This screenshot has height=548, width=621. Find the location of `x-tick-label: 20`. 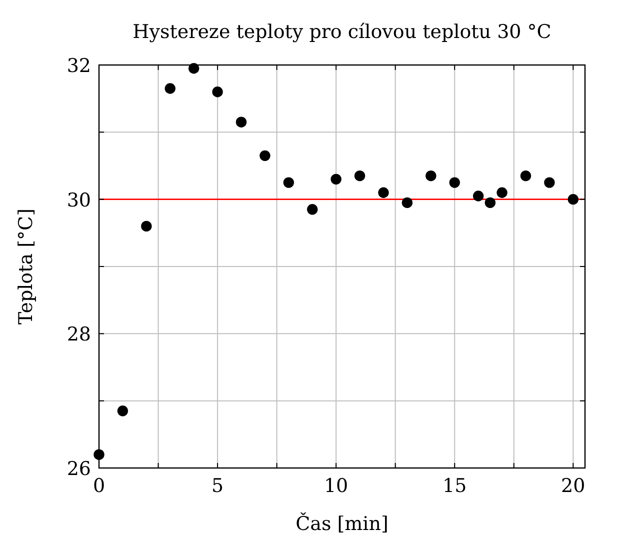

x-tick-label: 20 is located at coordinates (573, 486).